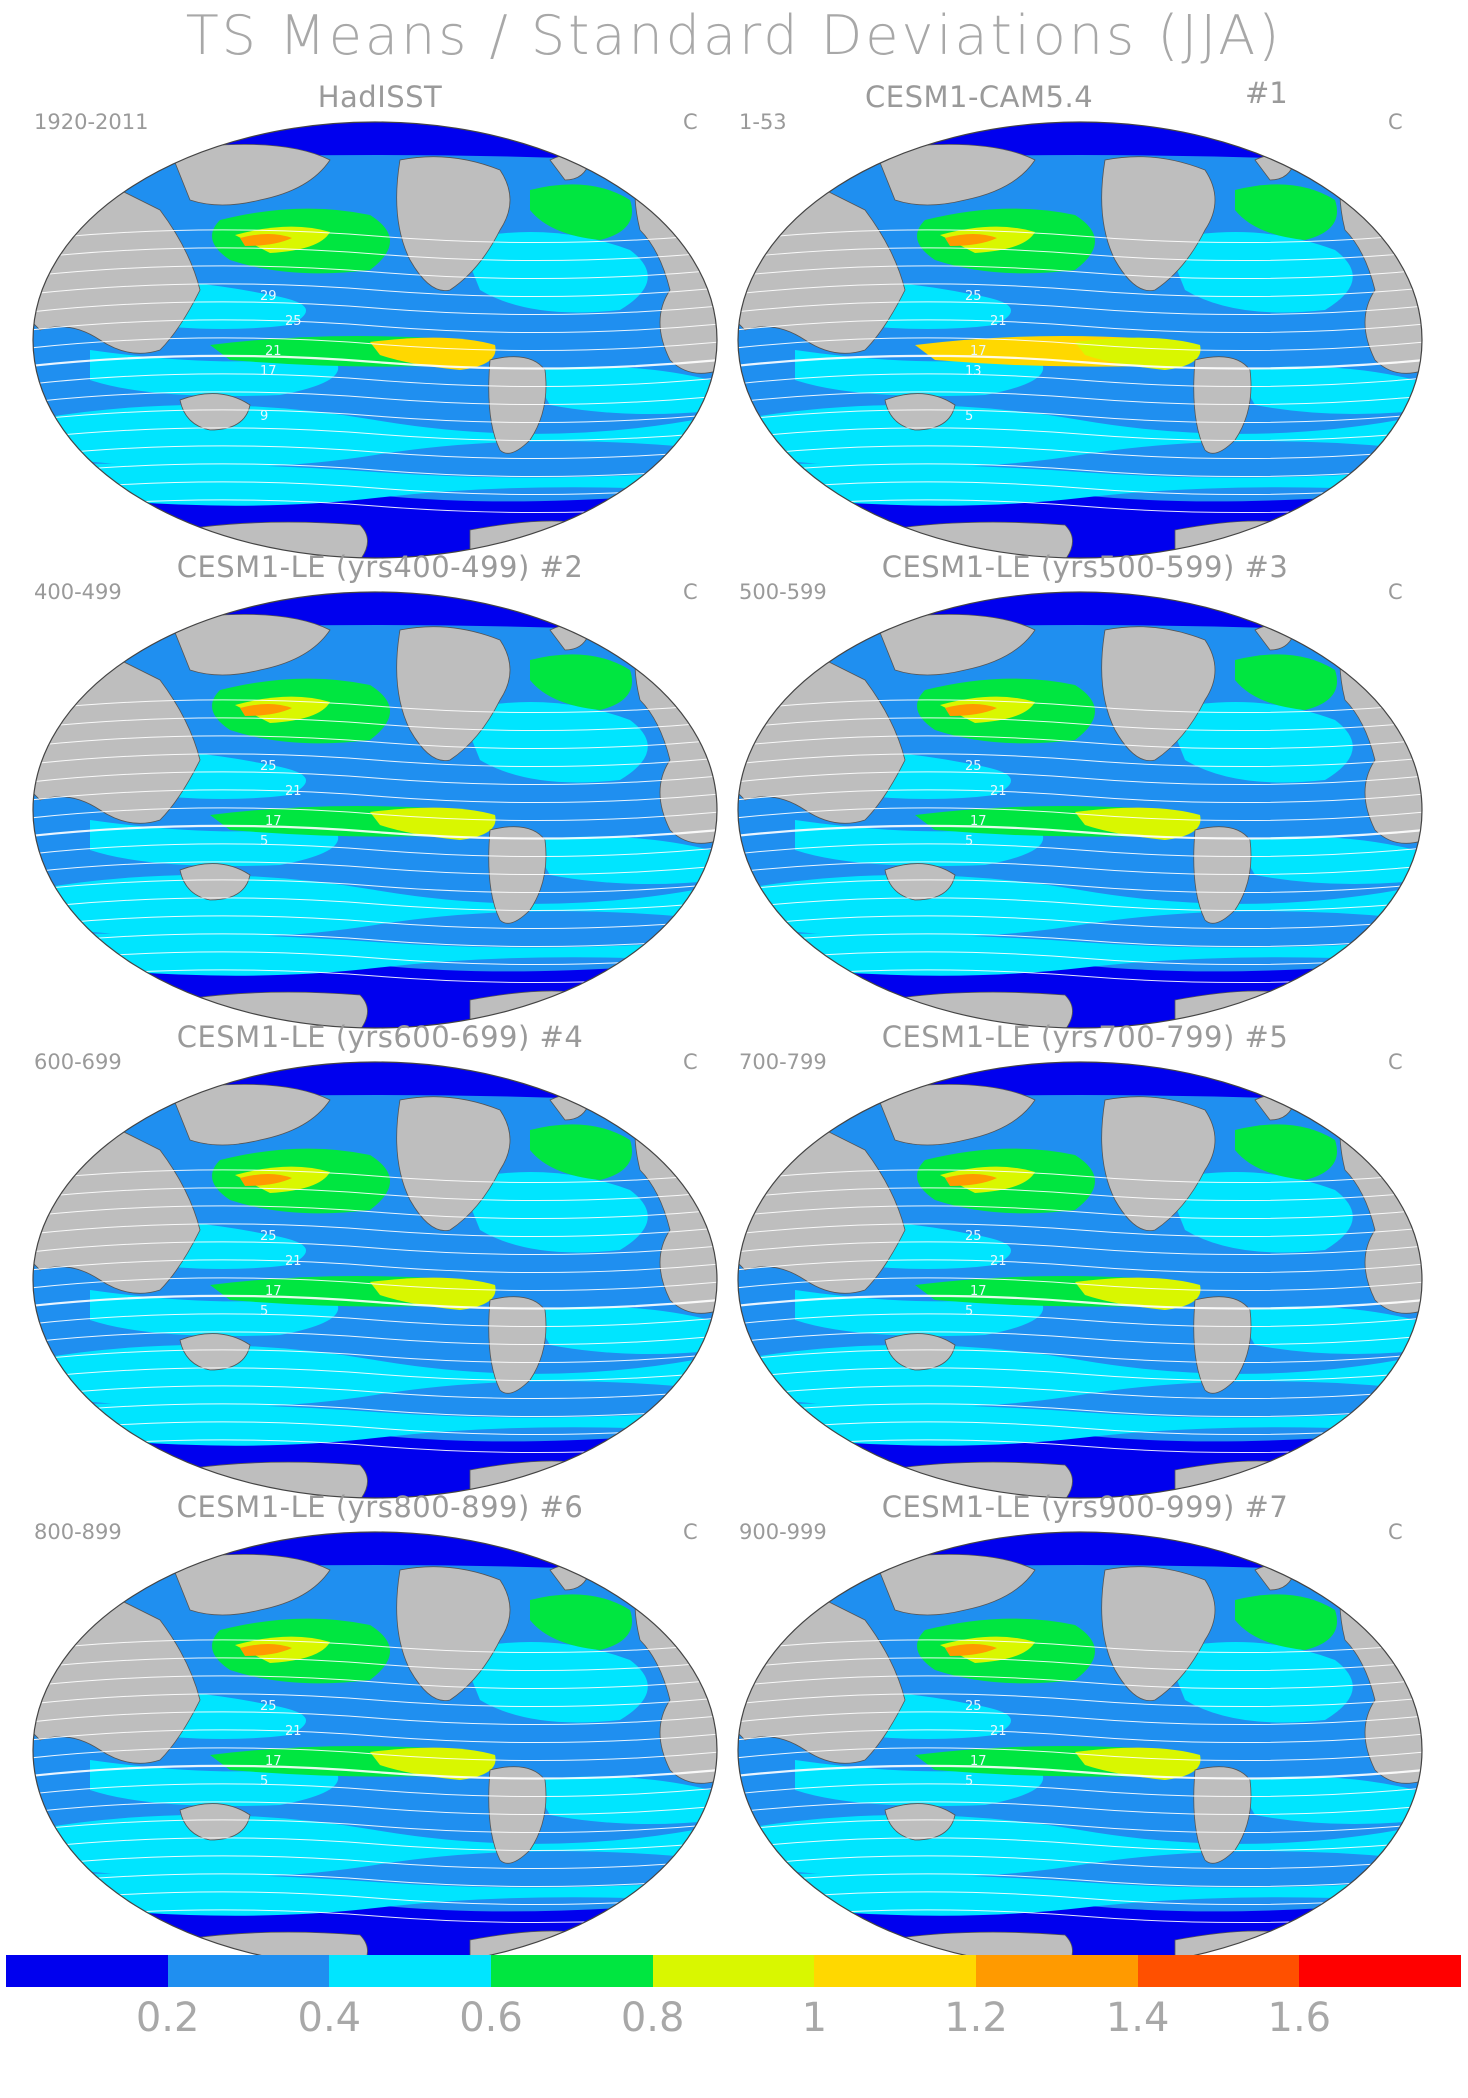  I want to click on panel-title: CESM1-LE (yrs500-599) #3, so click(1085, 567).